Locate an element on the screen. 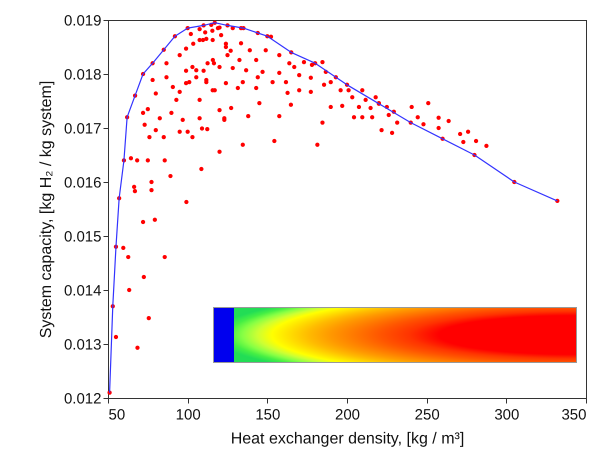 This screenshot has width=610, height=460. y-tick-label: 0.018 is located at coordinates (83, 75).